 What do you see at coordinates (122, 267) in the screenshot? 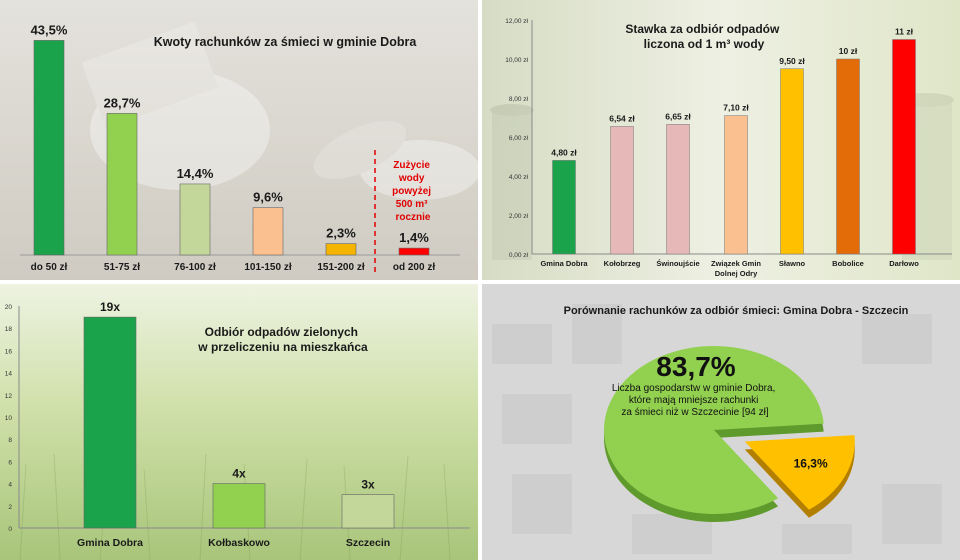
I see `category-label: 51-75 zł` at bounding box center [122, 267].